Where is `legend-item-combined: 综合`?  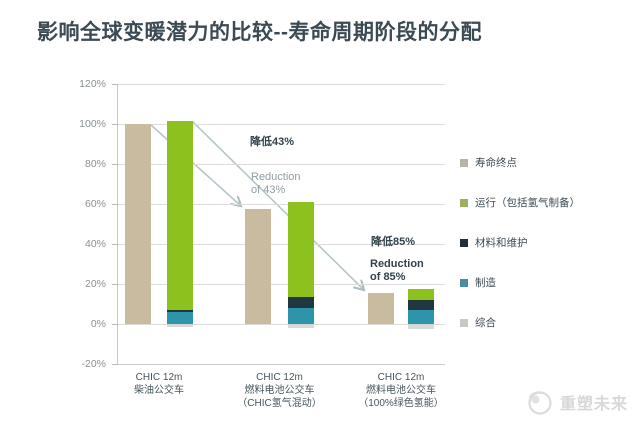 legend-item-combined: 综合 is located at coordinates (478, 322).